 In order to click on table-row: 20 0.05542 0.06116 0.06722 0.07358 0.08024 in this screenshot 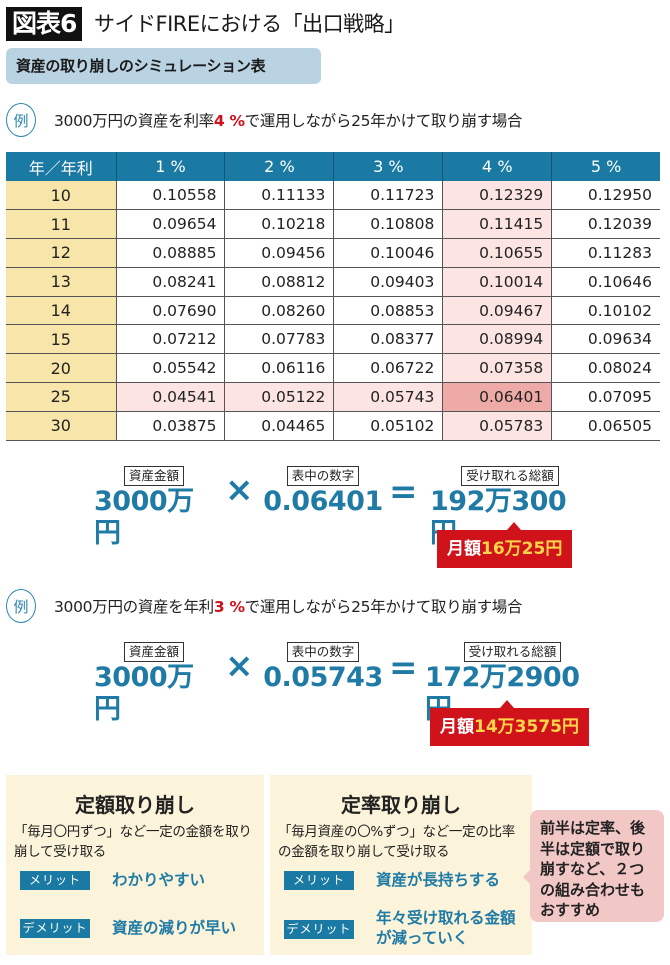, I will do `click(333, 368)`.